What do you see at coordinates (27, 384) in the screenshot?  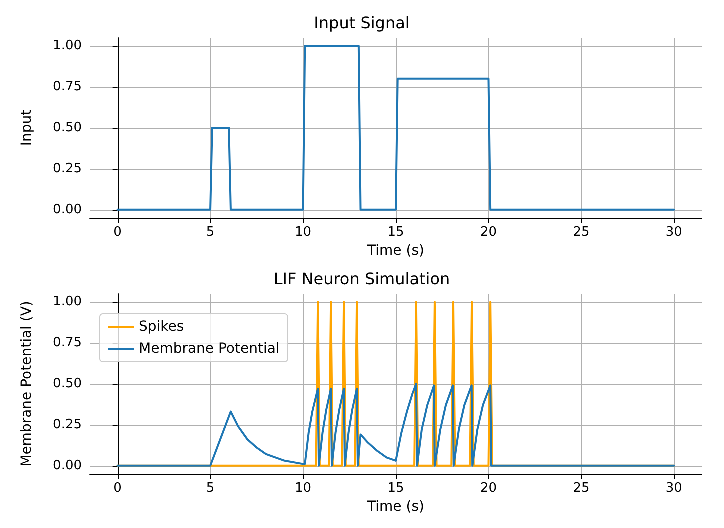 I see `y-axis-title: Membrane Potential (V)` at bounding box center [27, 384].